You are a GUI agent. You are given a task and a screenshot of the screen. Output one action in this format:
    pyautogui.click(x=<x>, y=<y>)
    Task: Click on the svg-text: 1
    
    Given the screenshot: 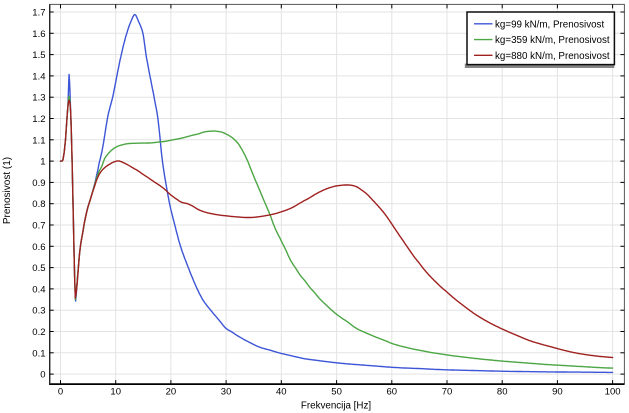 What is the action you would take?
    pyautogui.click(x=42, y=162)
    